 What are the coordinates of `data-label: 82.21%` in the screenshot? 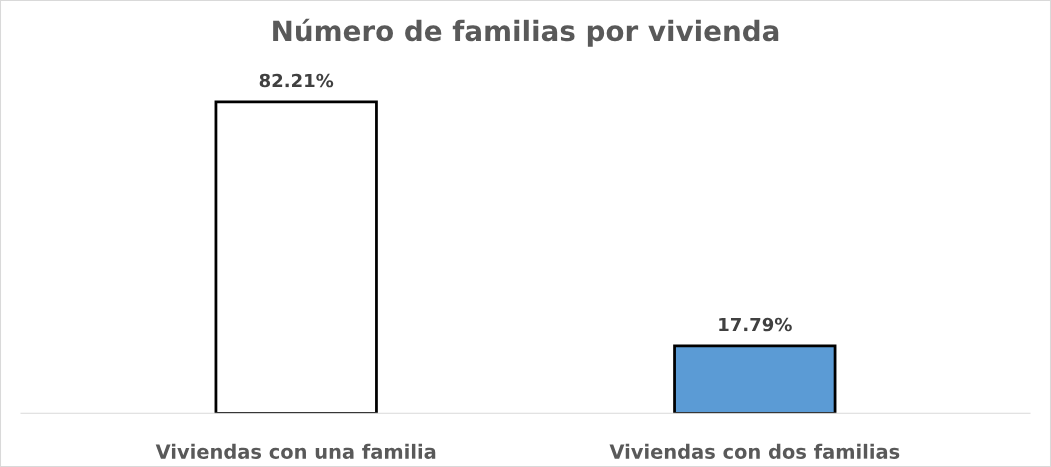 It's located at (296, 80).